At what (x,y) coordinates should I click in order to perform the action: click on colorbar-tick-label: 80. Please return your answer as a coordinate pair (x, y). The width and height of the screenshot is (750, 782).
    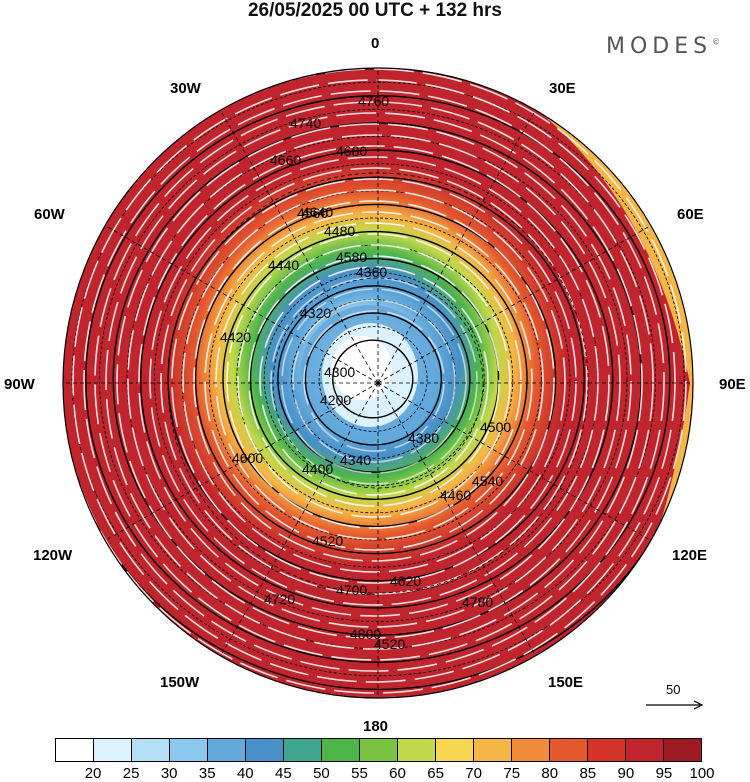
    Looking at the image, I should click on (550, 773).